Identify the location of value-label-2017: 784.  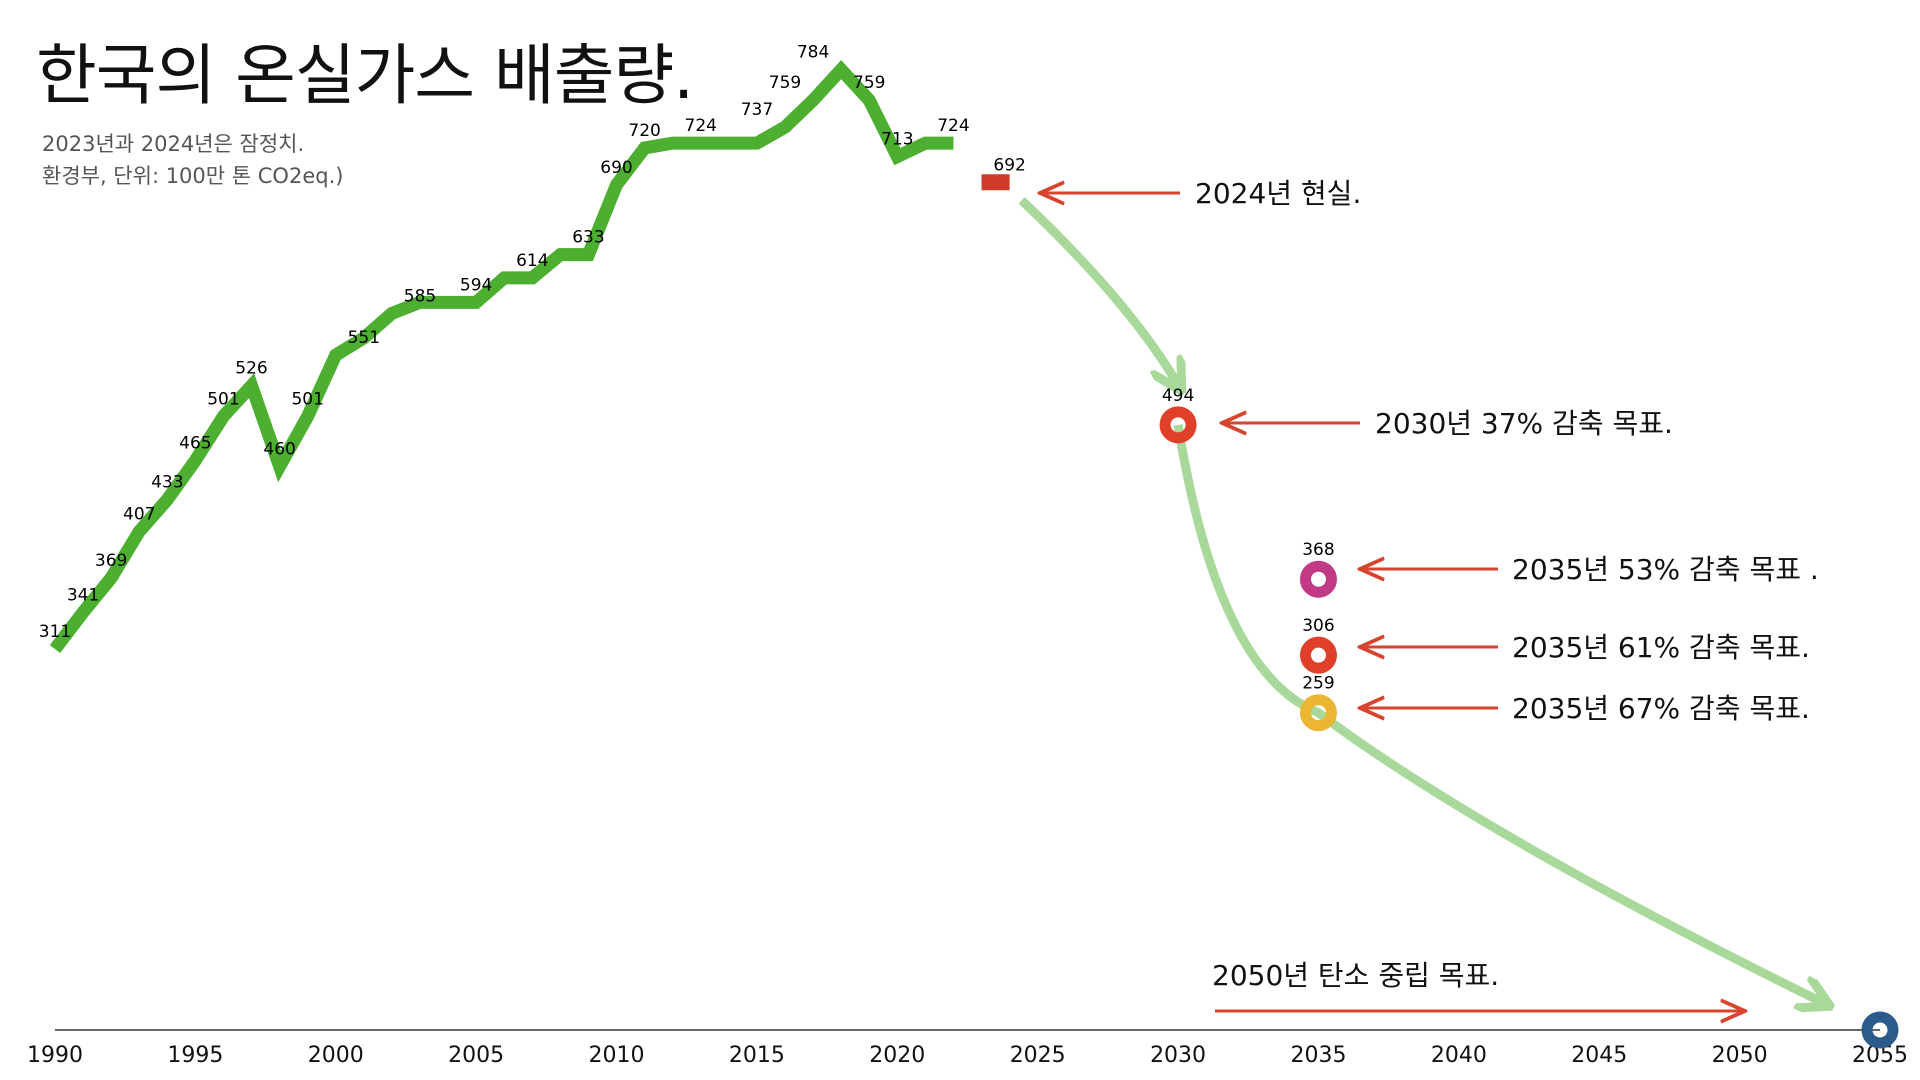
(813, 53).